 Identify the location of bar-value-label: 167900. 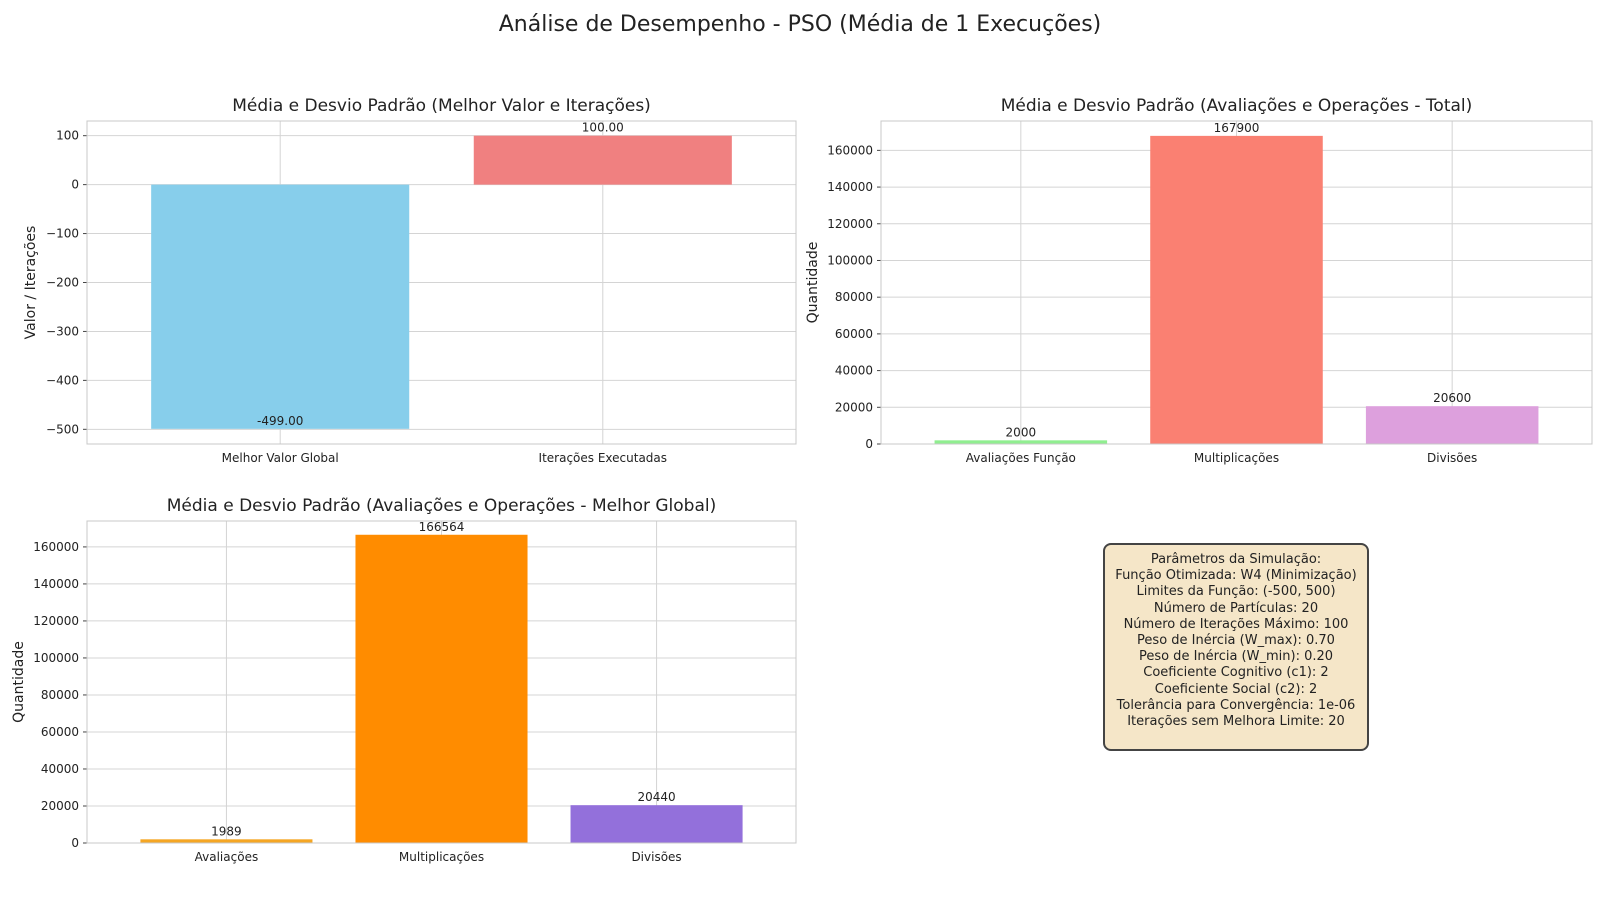
(1237, 128).